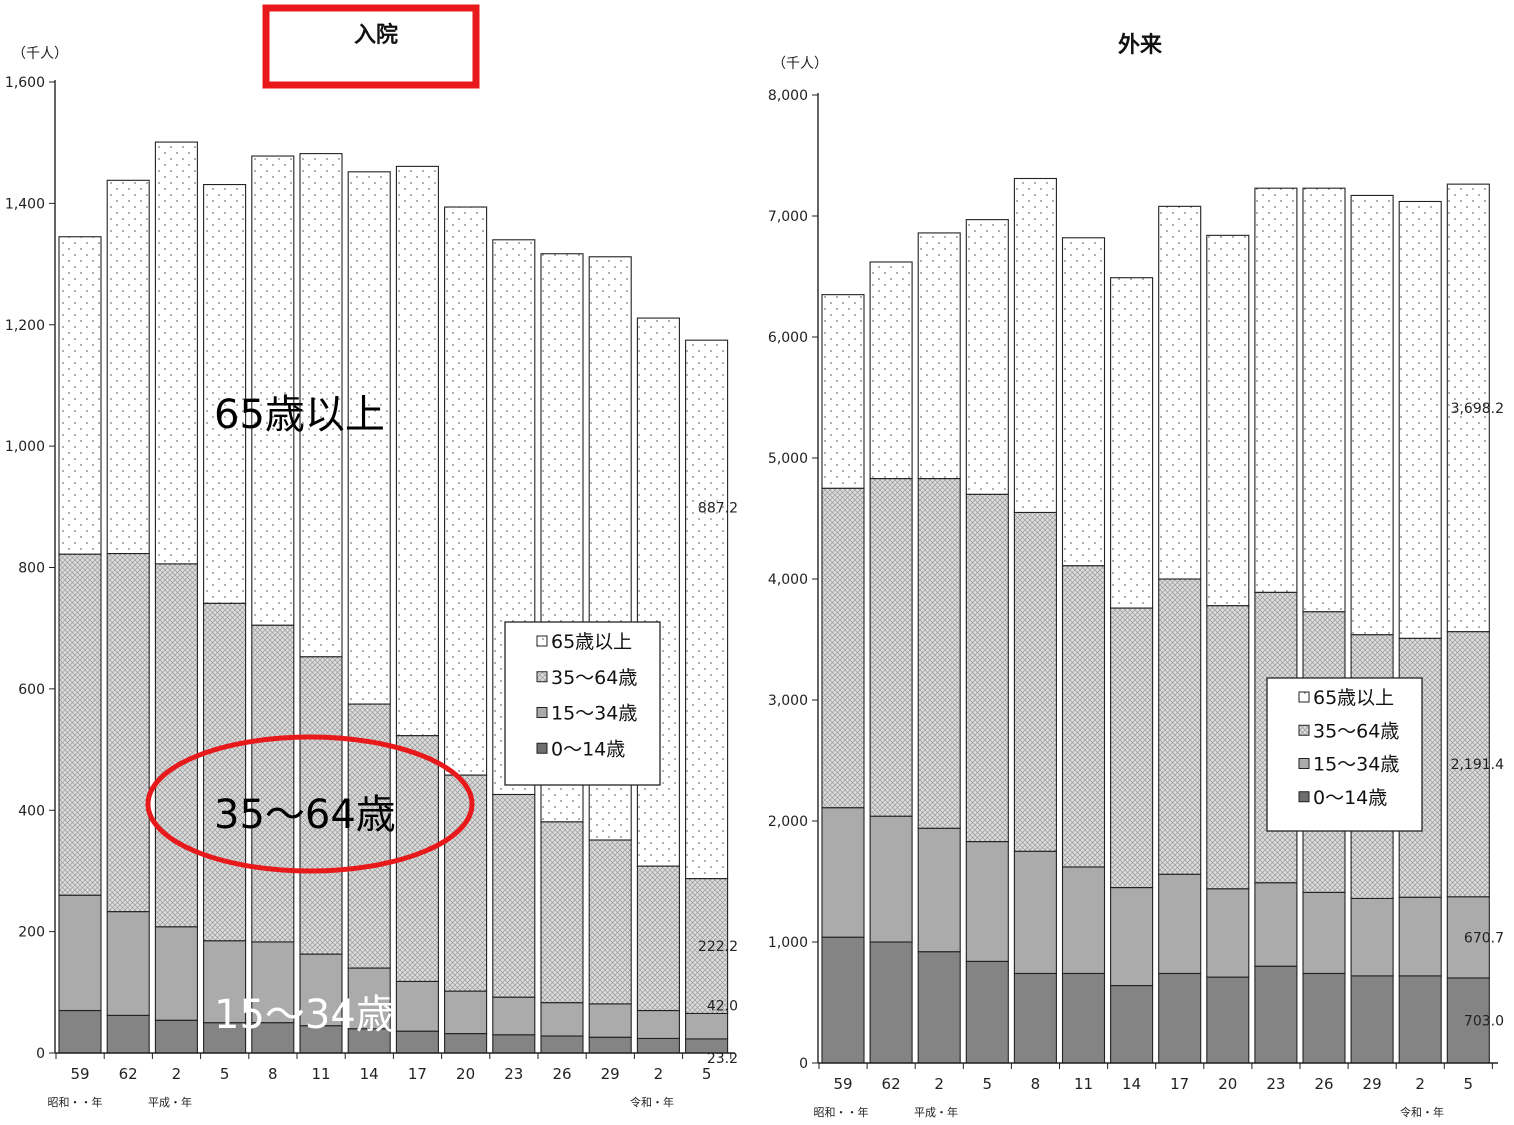  What do you see at coordinates (1227, 1084) in the screenshot?
I see `x-tick-label-1-8: 20` at bounding box center [1227, 1084].